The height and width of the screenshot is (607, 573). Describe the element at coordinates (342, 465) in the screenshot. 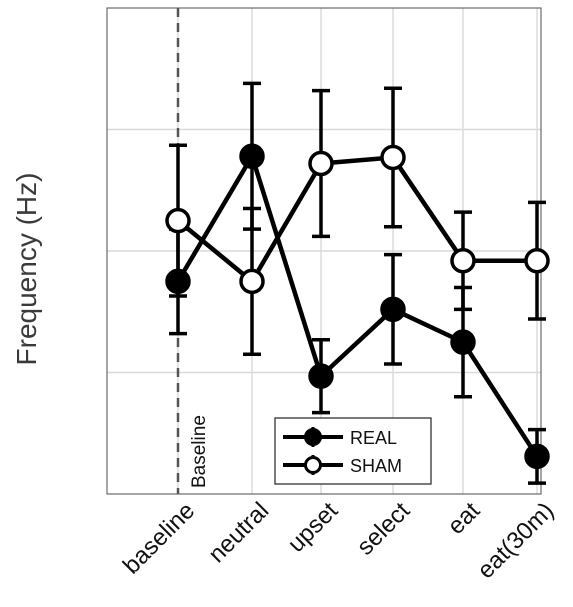

I see `legend-item-sham: SHAM` at that location.